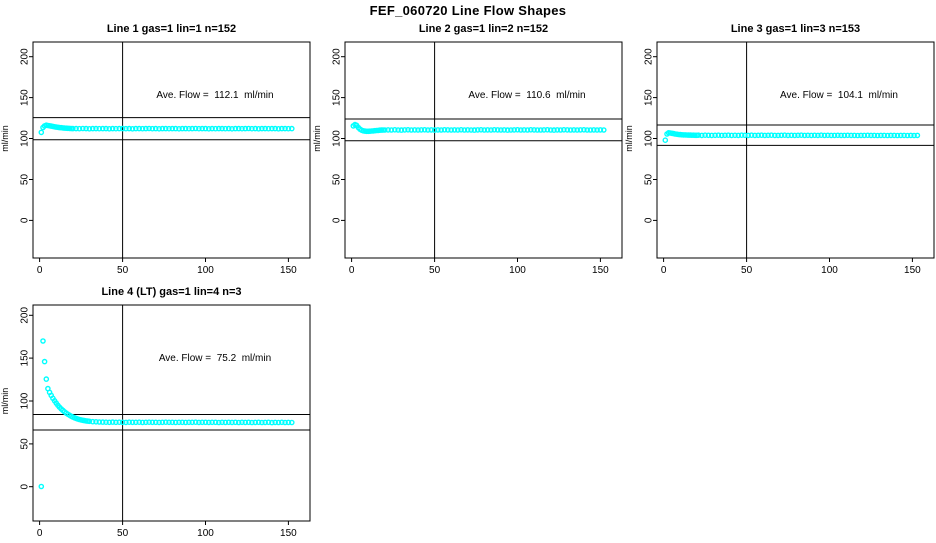  What do you see at coordinates (483, 29) in the screenshot?
I see `panel-2-title: Line 2 gas=1 lin=2 n=152` at bounding box center [483, 29].